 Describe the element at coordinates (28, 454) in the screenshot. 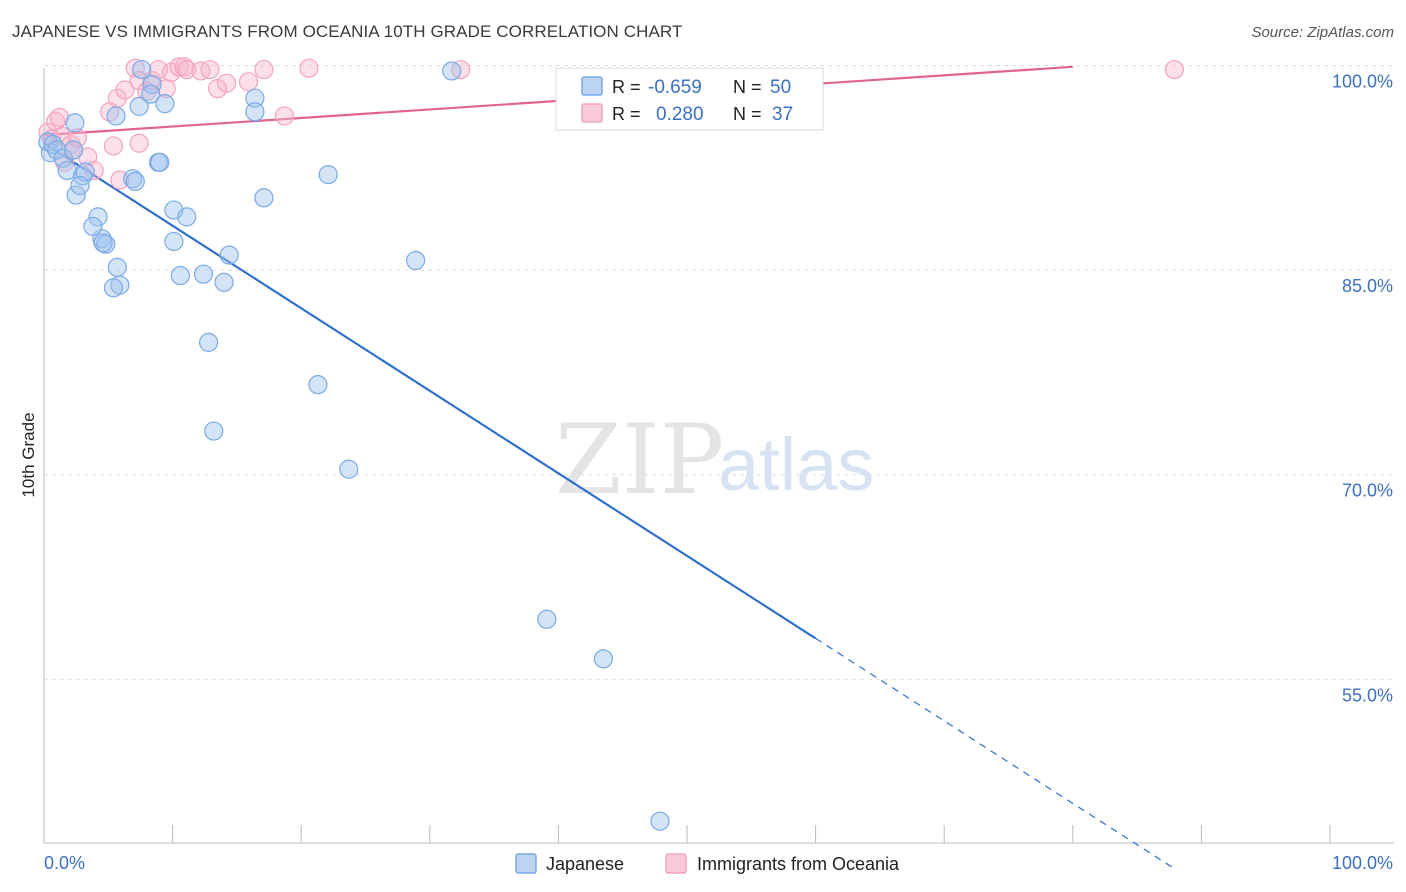

I see `y-axis-title: 10th Grade` at that location.